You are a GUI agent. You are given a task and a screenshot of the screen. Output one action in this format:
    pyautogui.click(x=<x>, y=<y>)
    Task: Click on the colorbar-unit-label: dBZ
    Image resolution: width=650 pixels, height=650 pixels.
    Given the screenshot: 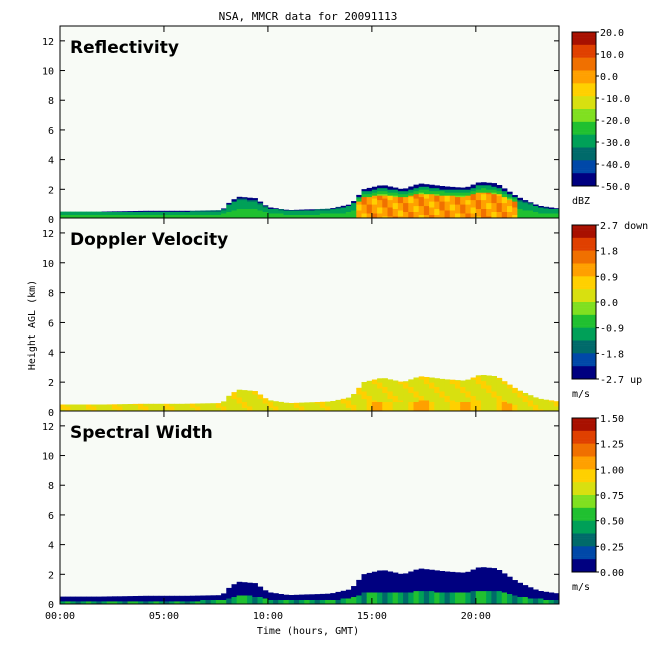 What is the action you would take?
    pyautogui.click(x=581, y=201)
    